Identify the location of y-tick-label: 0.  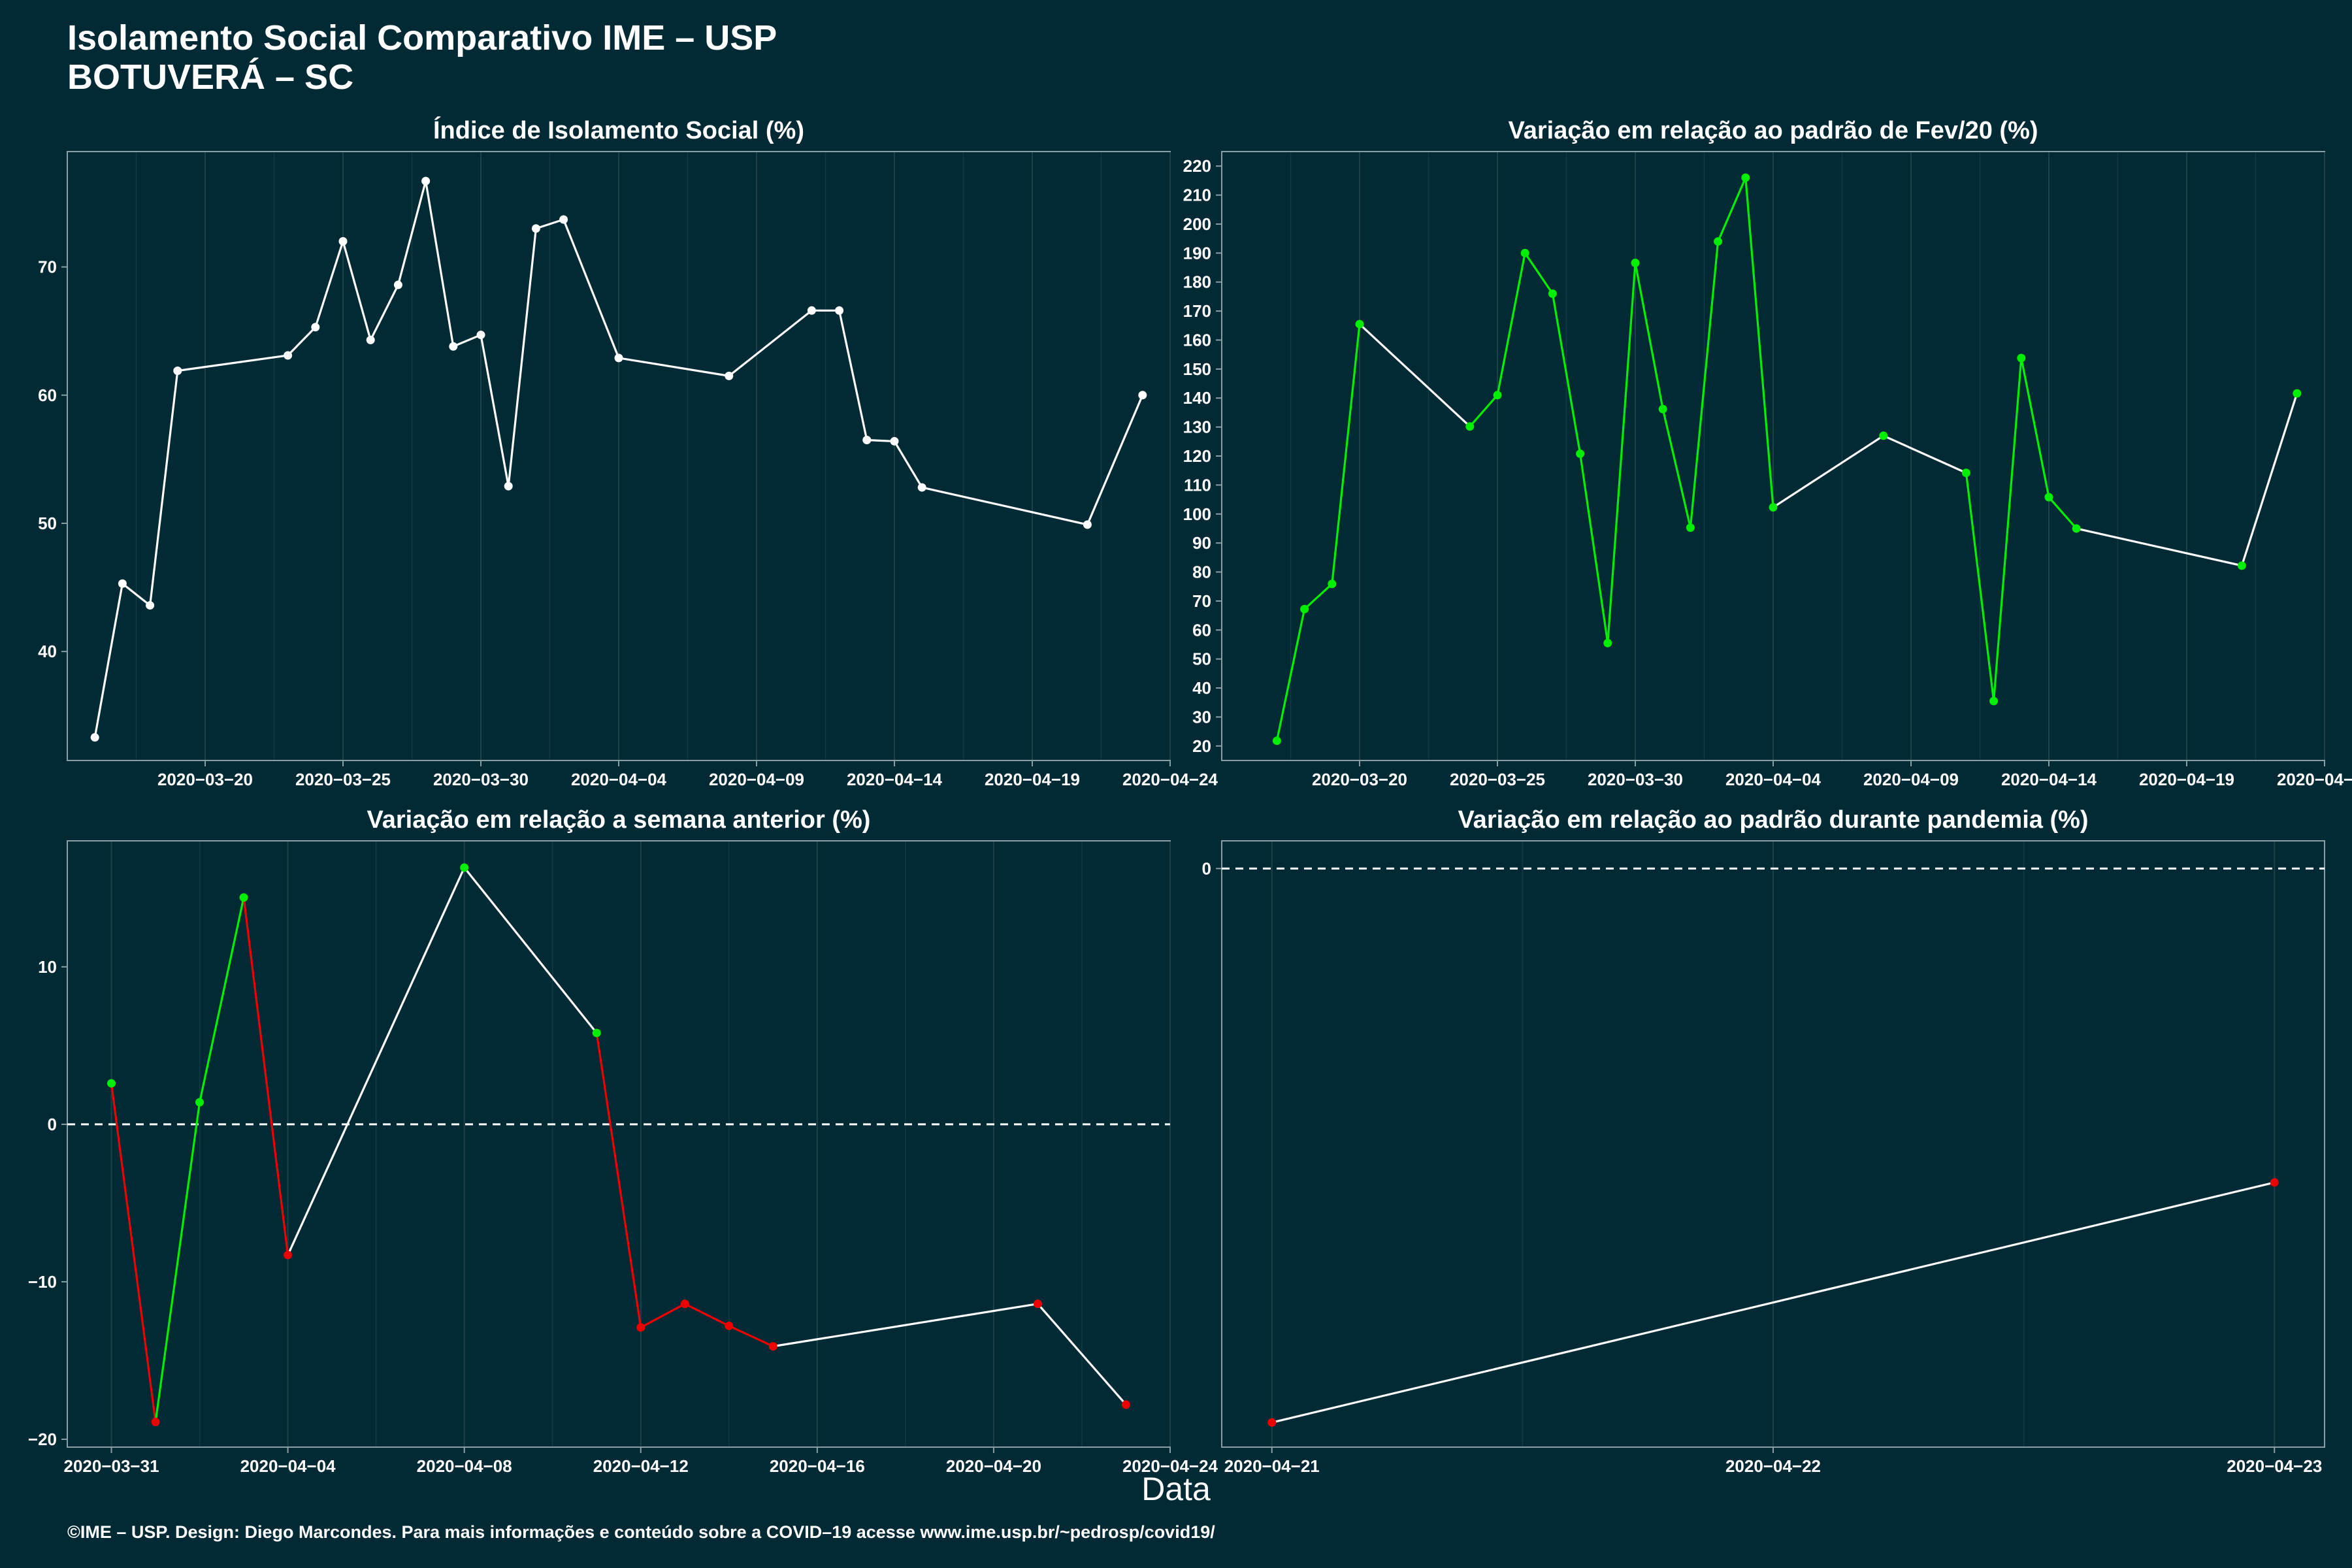
(1206, 868).